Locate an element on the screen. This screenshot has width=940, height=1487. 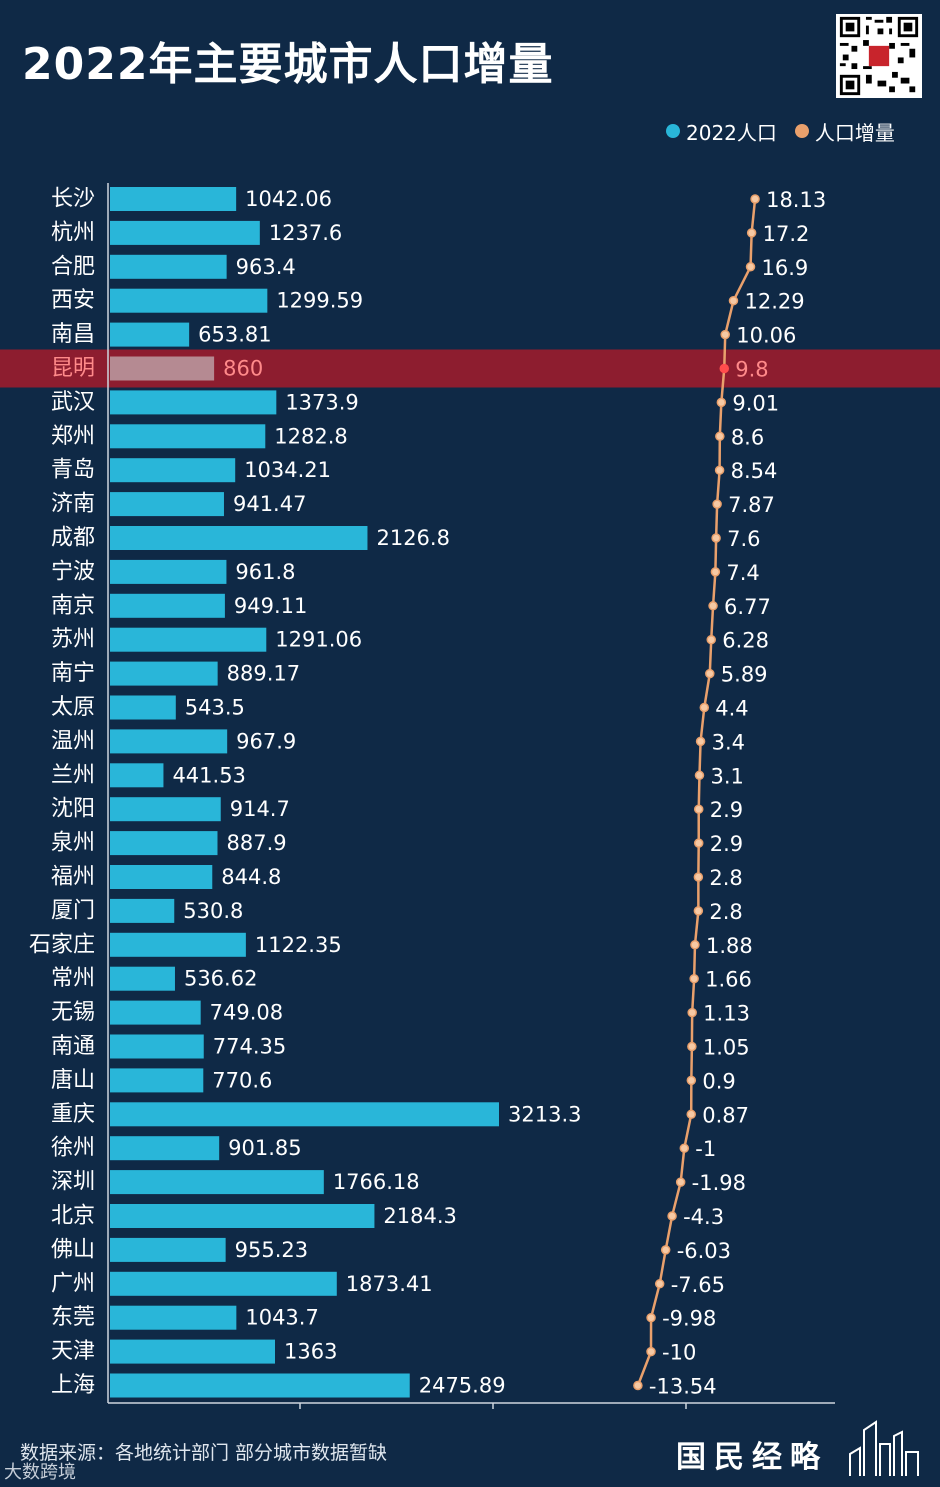
population-value-label: 860 is located at coordinates (243, 369).